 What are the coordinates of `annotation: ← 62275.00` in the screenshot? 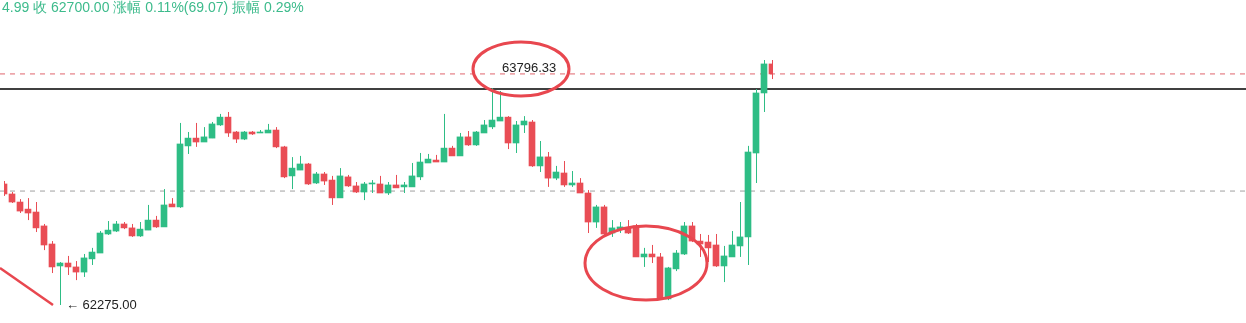 It's located at (101, 304).